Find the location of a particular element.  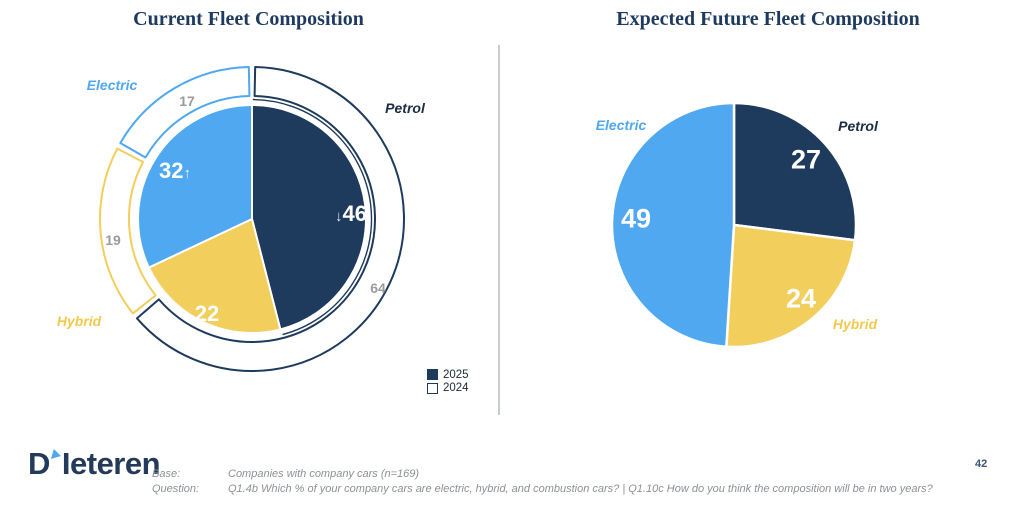

left-value-hybrid: 22 is located at coordinates (207, 313).